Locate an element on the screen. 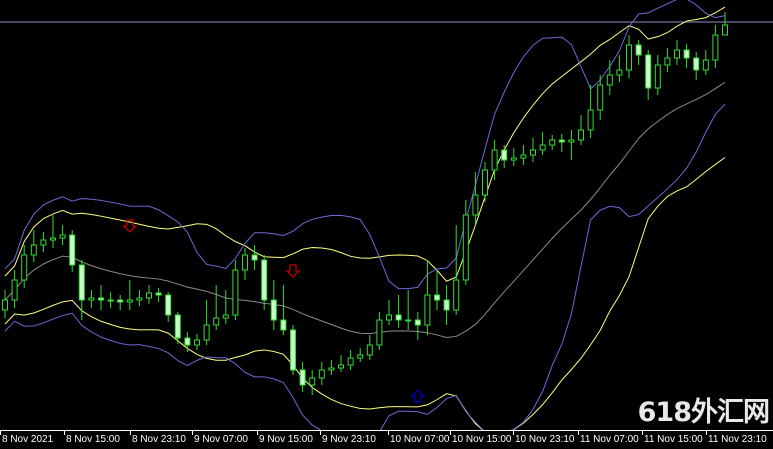  time-tick-label: 8 Nov 2021 is located at coordinates (28, 439).